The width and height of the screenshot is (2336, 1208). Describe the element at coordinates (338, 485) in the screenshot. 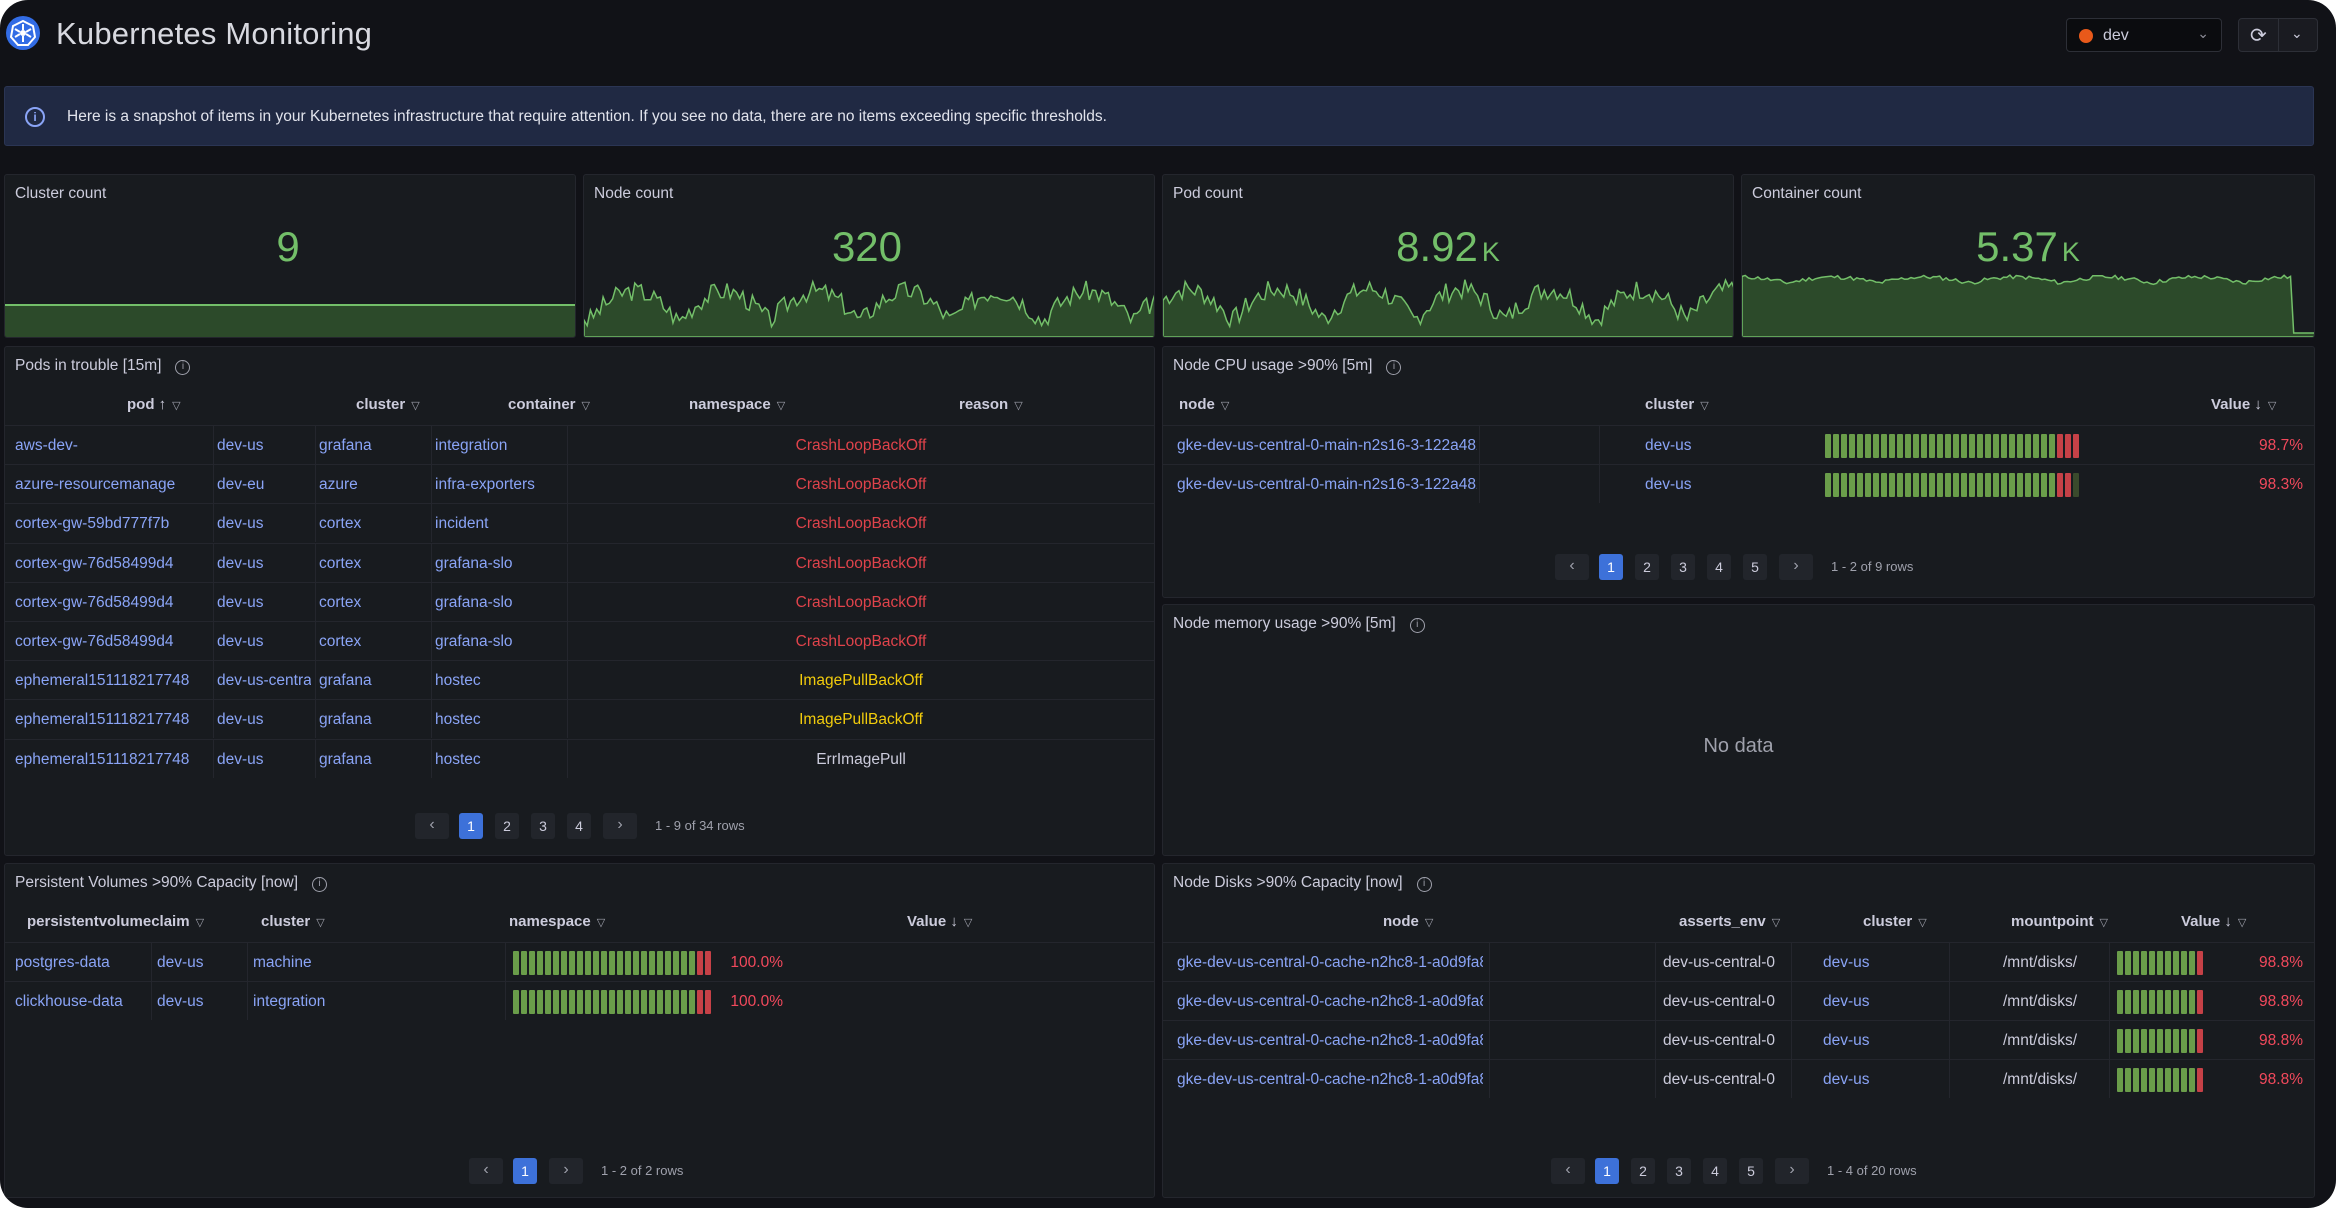

I see `cell-container: azure` at that location.